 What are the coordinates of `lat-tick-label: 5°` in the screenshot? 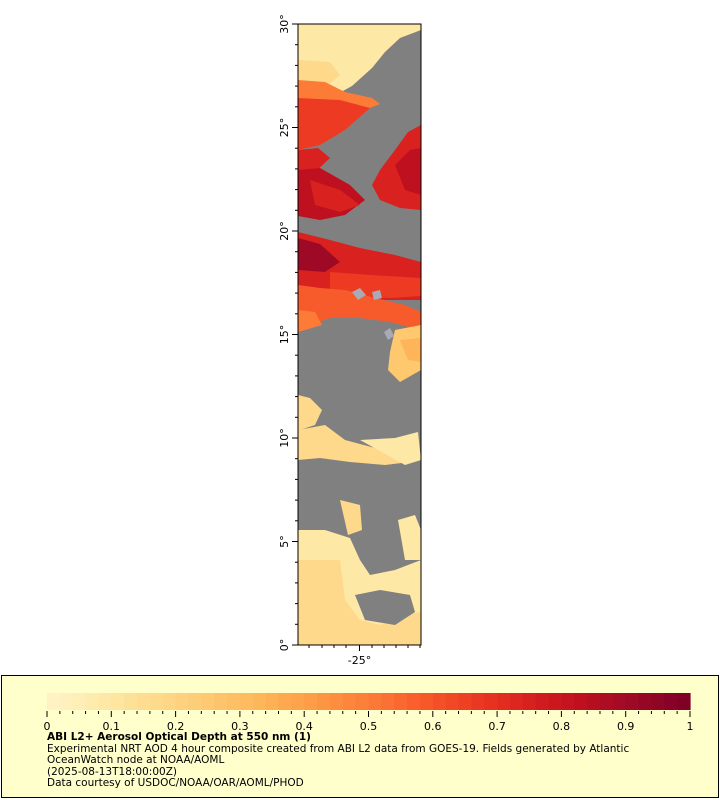 It's located at (284, 541).